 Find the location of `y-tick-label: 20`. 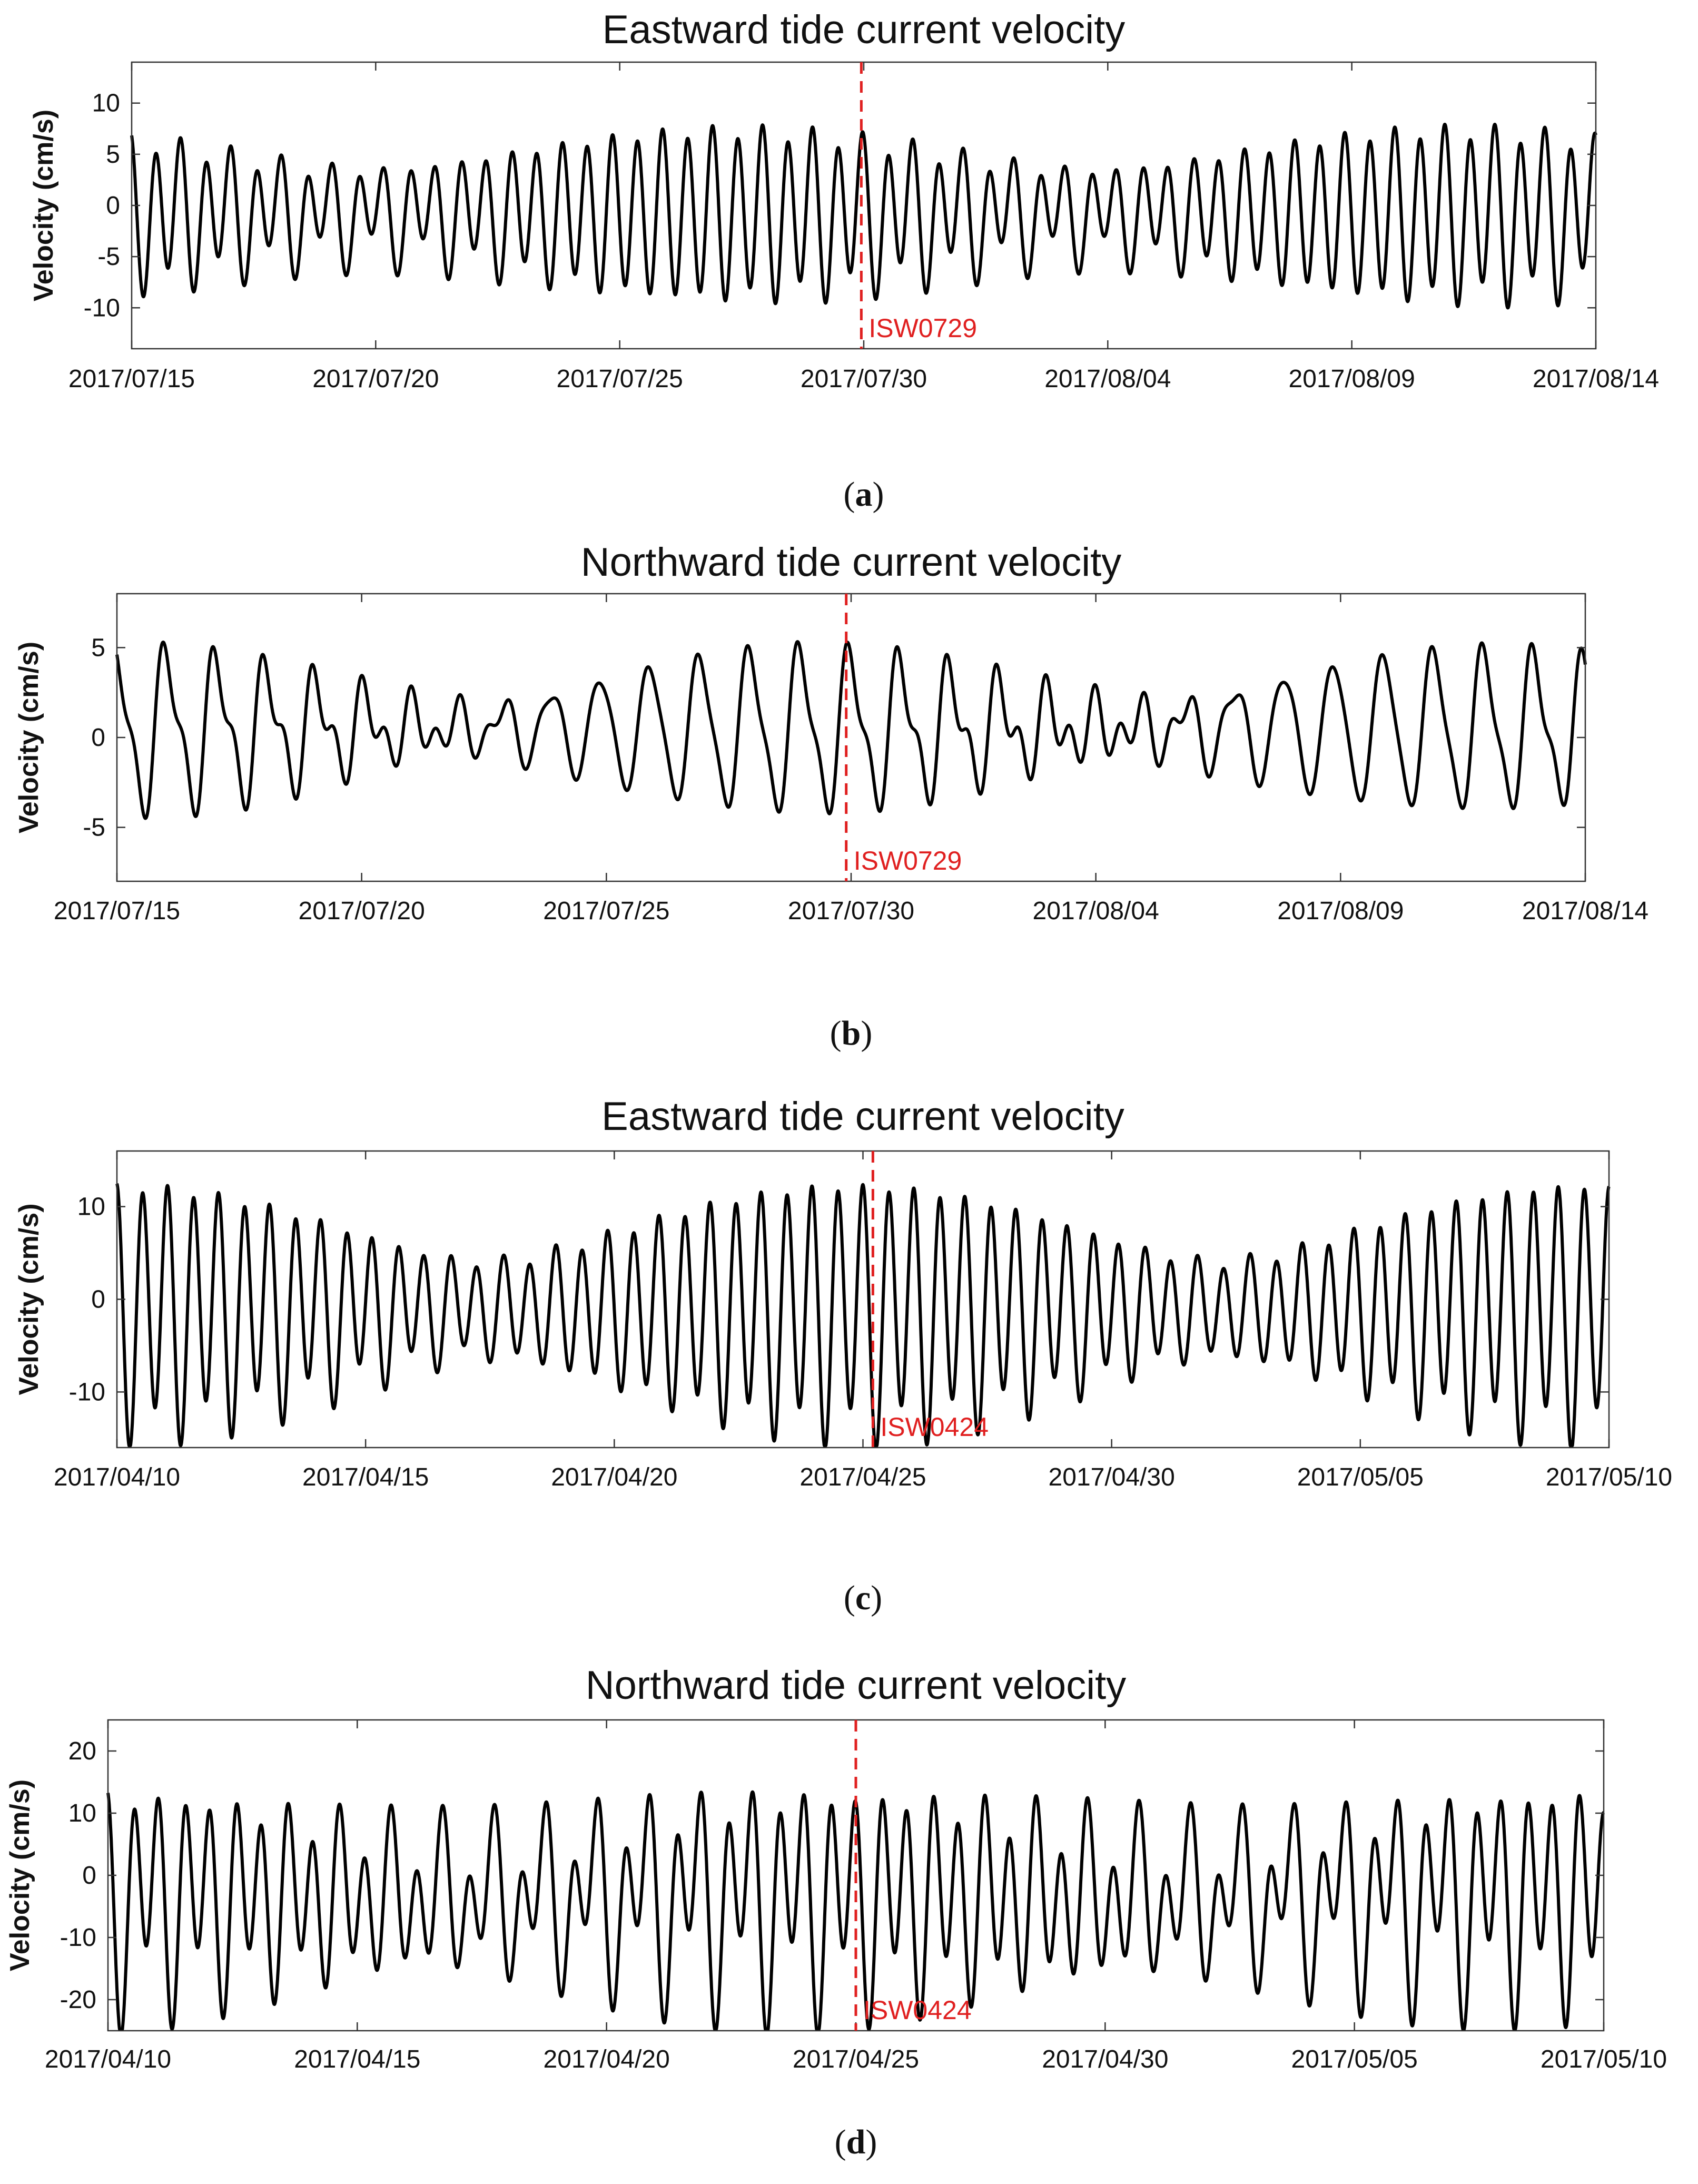

y-tick-label: 20 is located at coordinates (82, 1751).